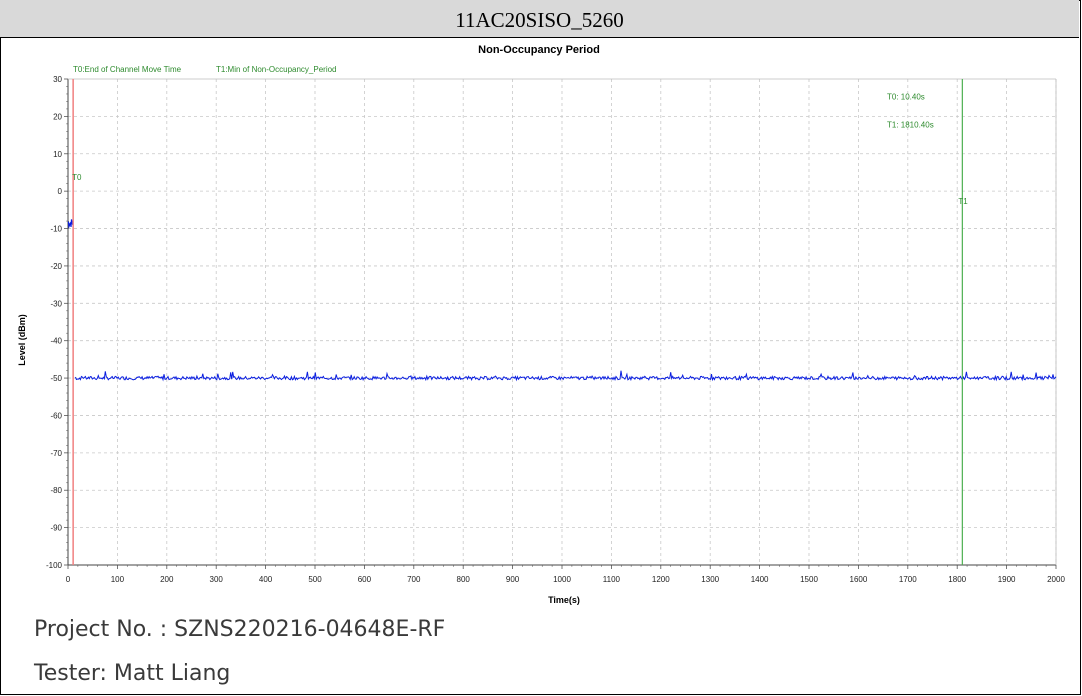 Image resolution: width=1082 pixels, height=696 pixels. What do you see at coordinates (1056, 579) in the screenshot?
I see `x-tick-label: 2000` at bounding box center [1056, 579].